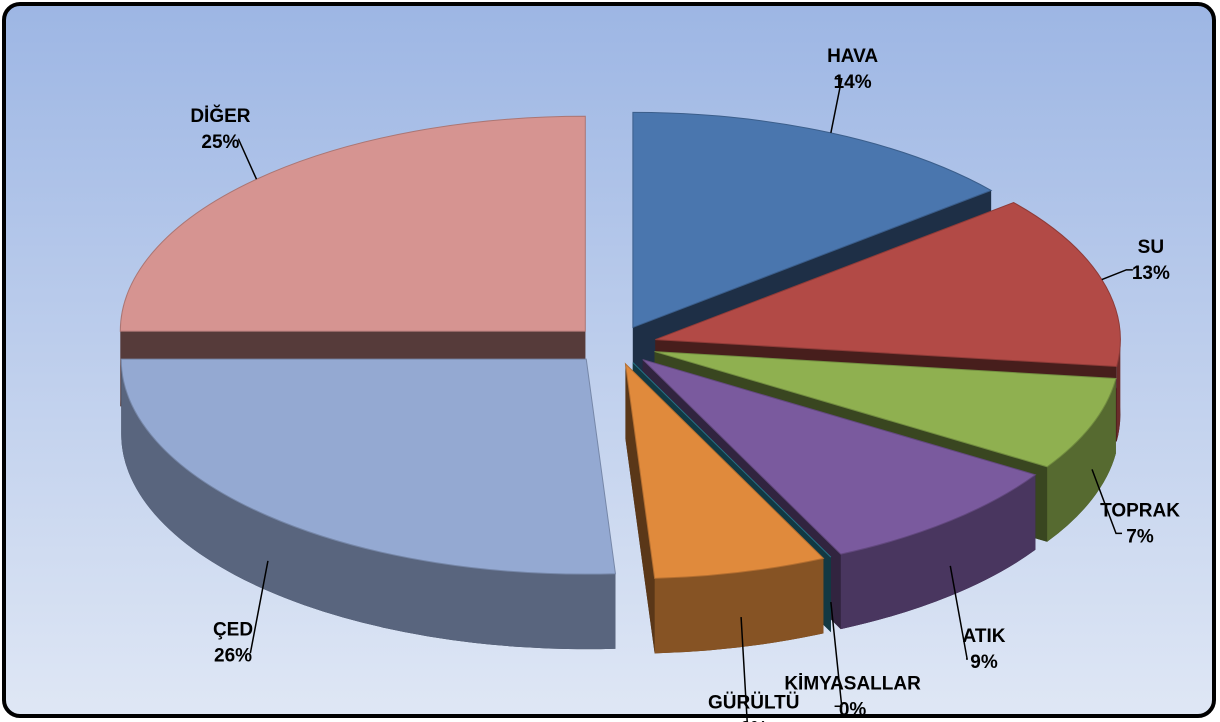 The height and width of the screenshot is (722, 1220). What do you see at coordinates (1140, 510) in the screenshot?
I see `slice-label: TOPRAK` at bounding box center [1140, 510].